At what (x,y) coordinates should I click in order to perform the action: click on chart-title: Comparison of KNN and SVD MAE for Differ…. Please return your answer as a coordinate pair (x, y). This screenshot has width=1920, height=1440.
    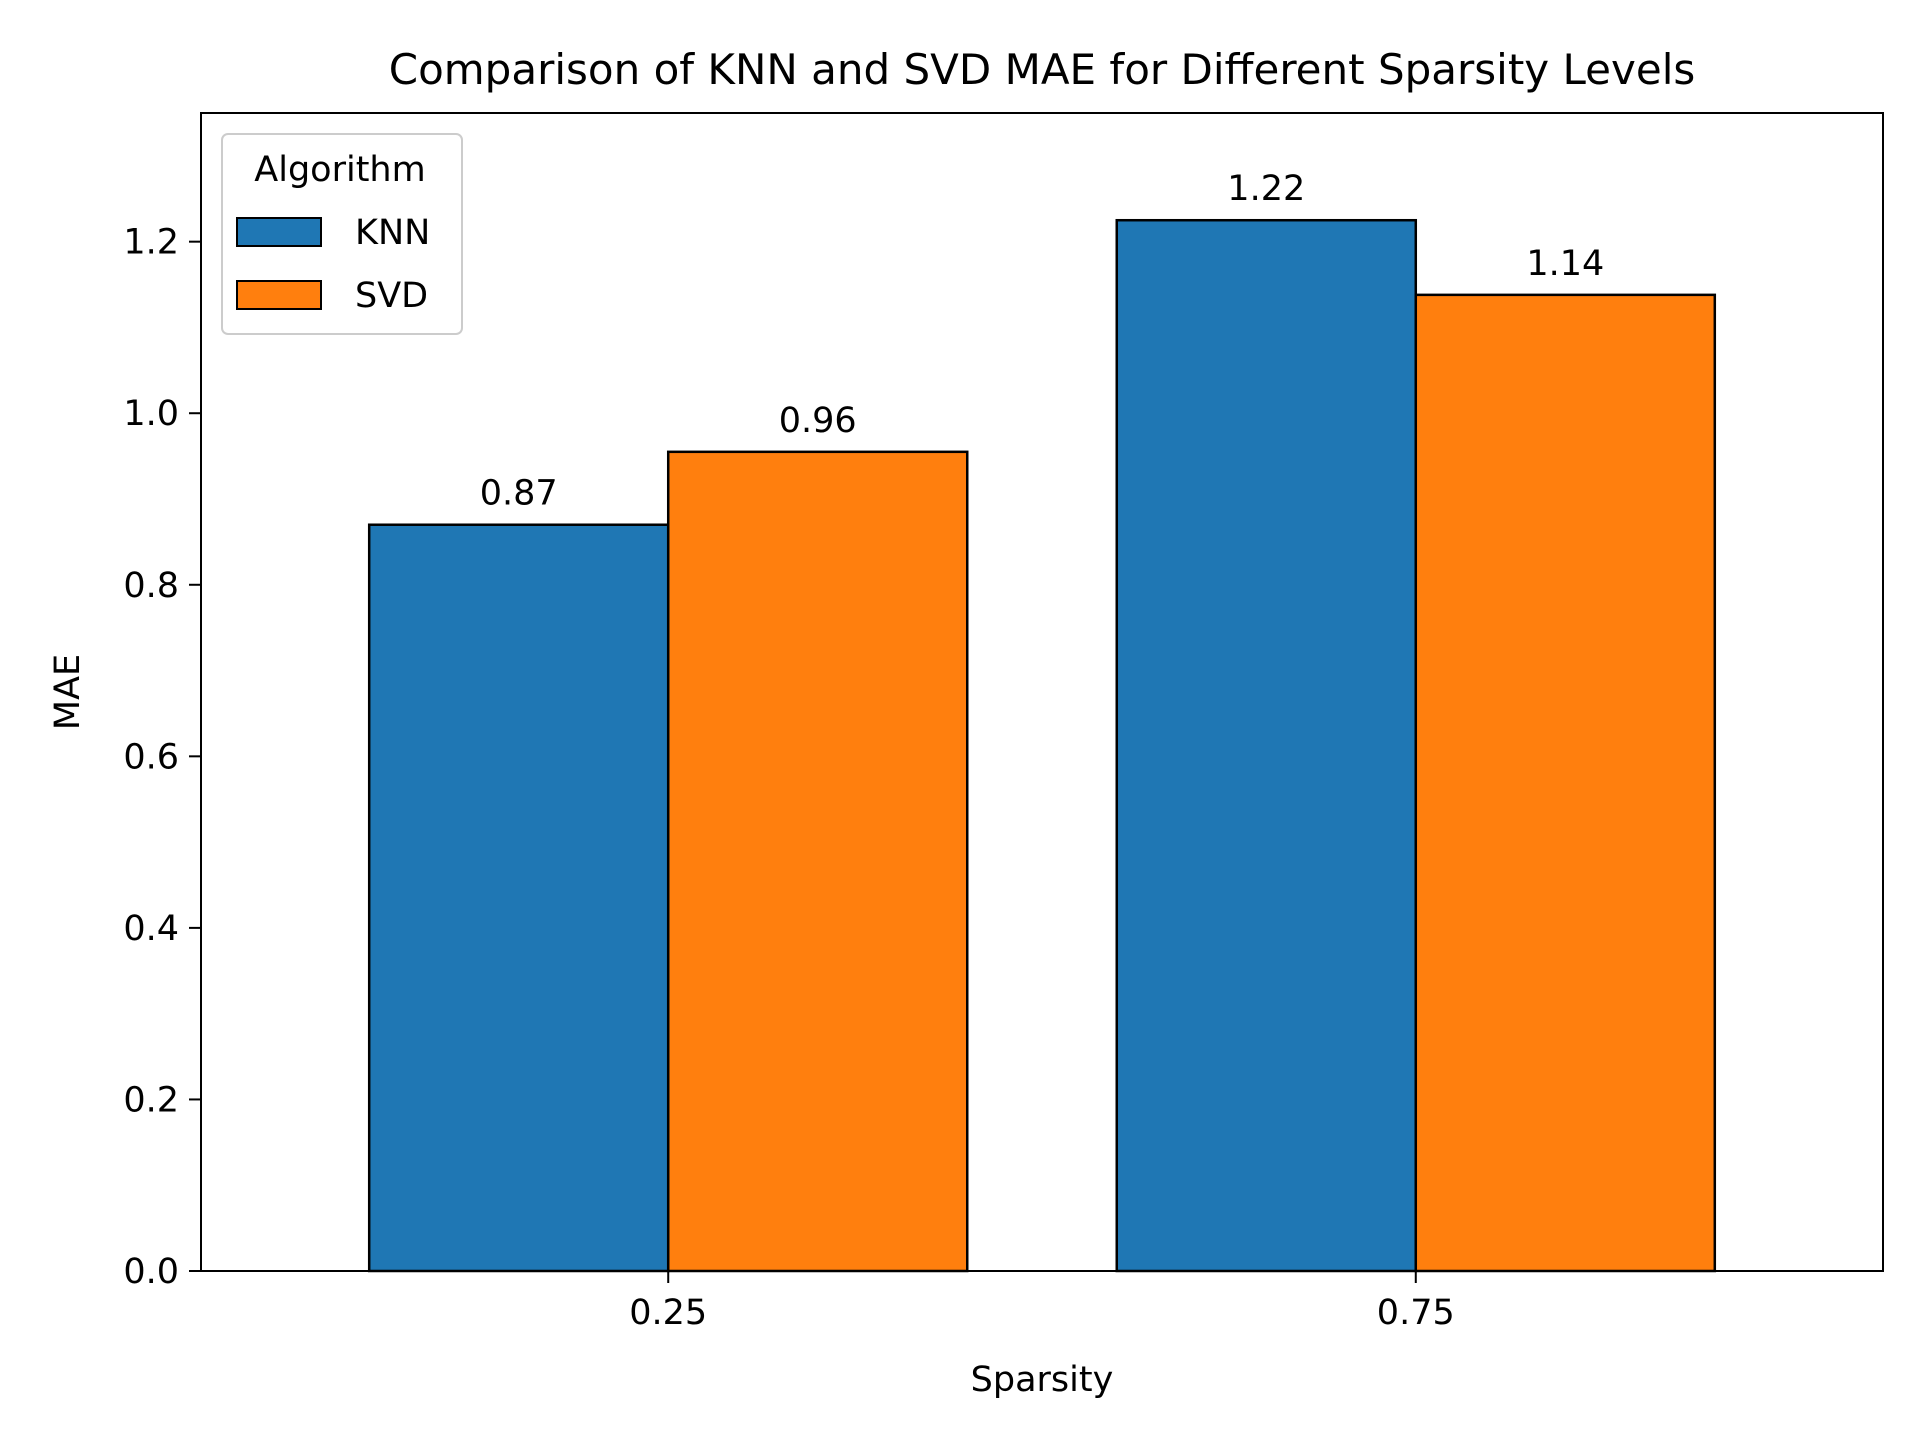
    Looking at the image, I should click on (1042, 69).